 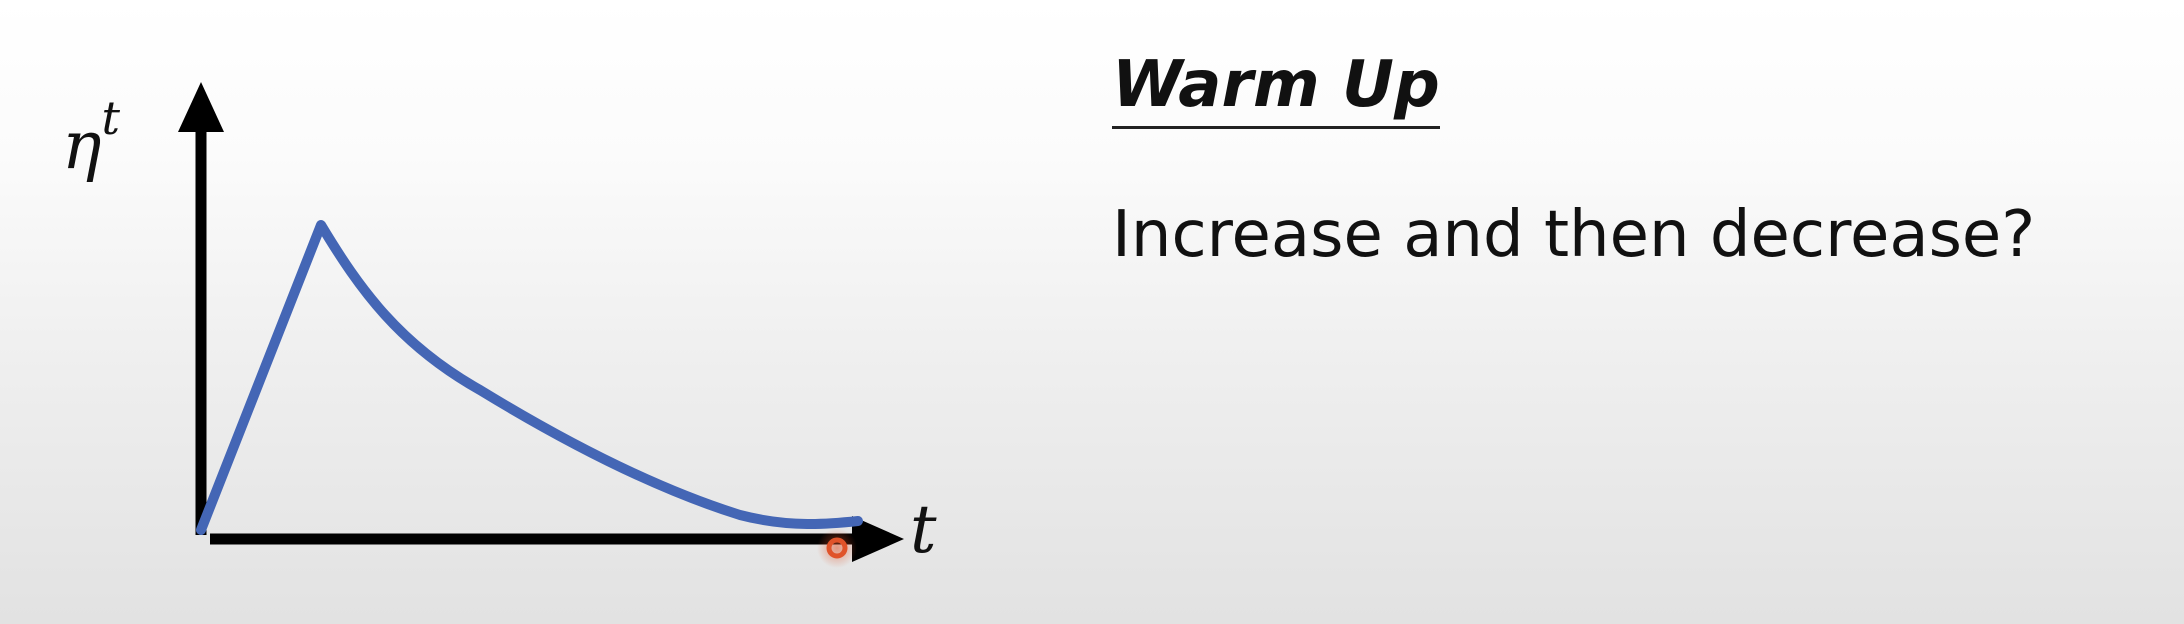 I want to click on slide-subtitle: Increase and then decrease?, so click(x=1574, y=235).